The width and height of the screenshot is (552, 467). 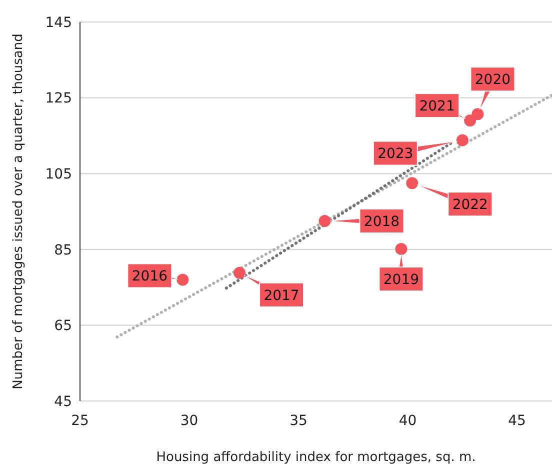 I want to click on x-tick-label: 30, so click(x=189, y=421).